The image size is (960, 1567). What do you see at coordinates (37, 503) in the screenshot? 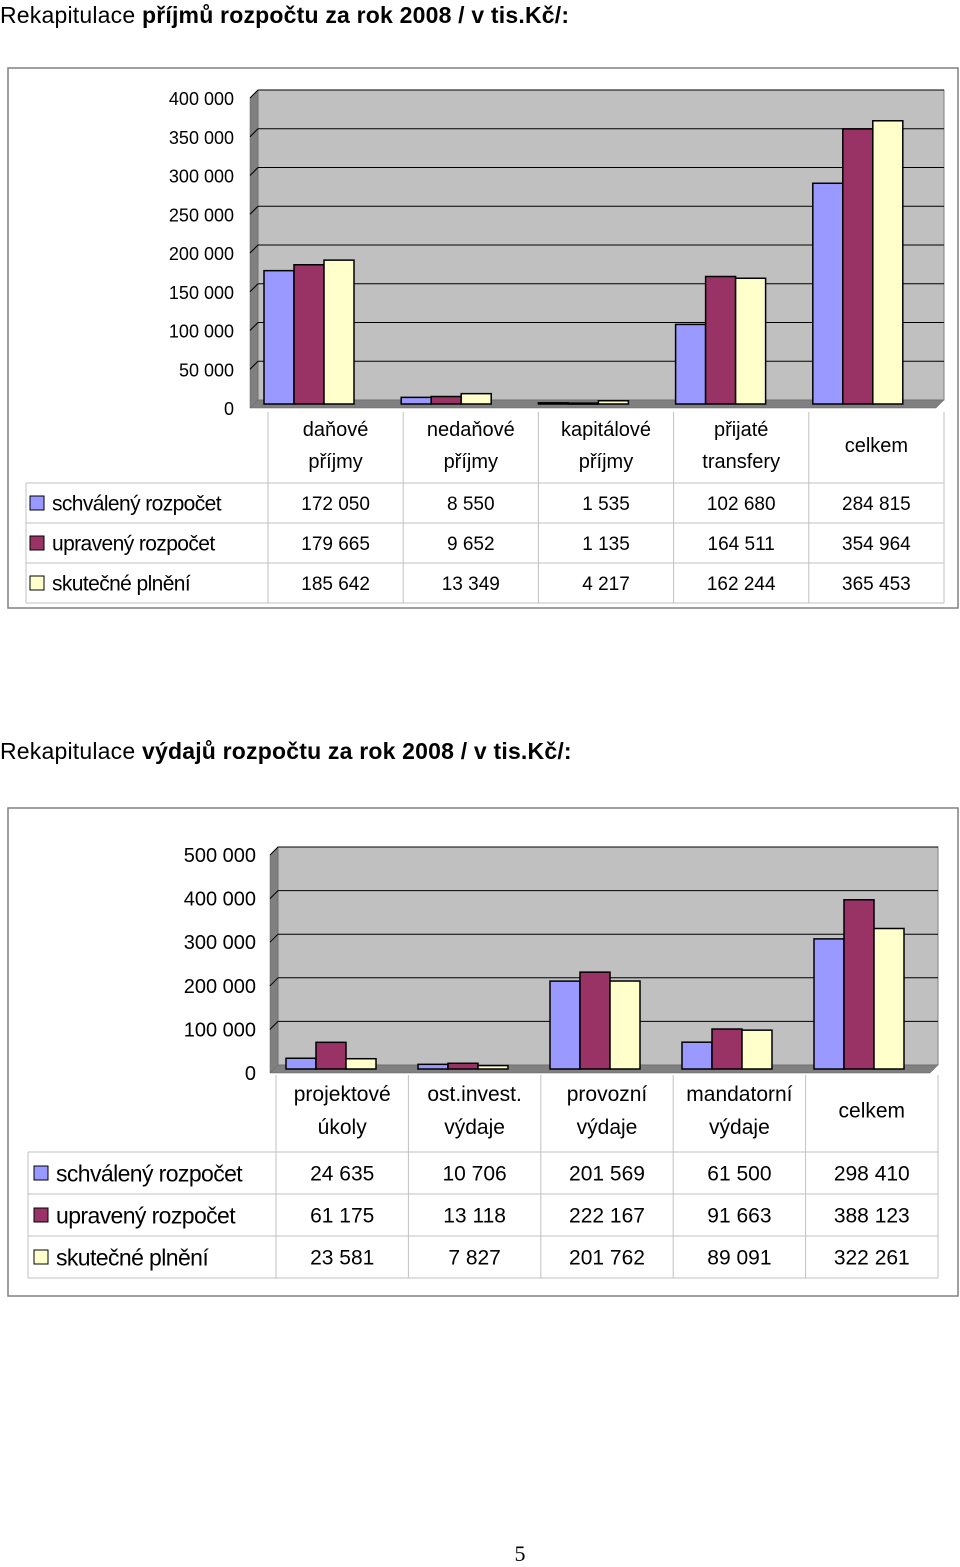
I see `income-legend-key-schvaleny` at bounding box center [37, 503].